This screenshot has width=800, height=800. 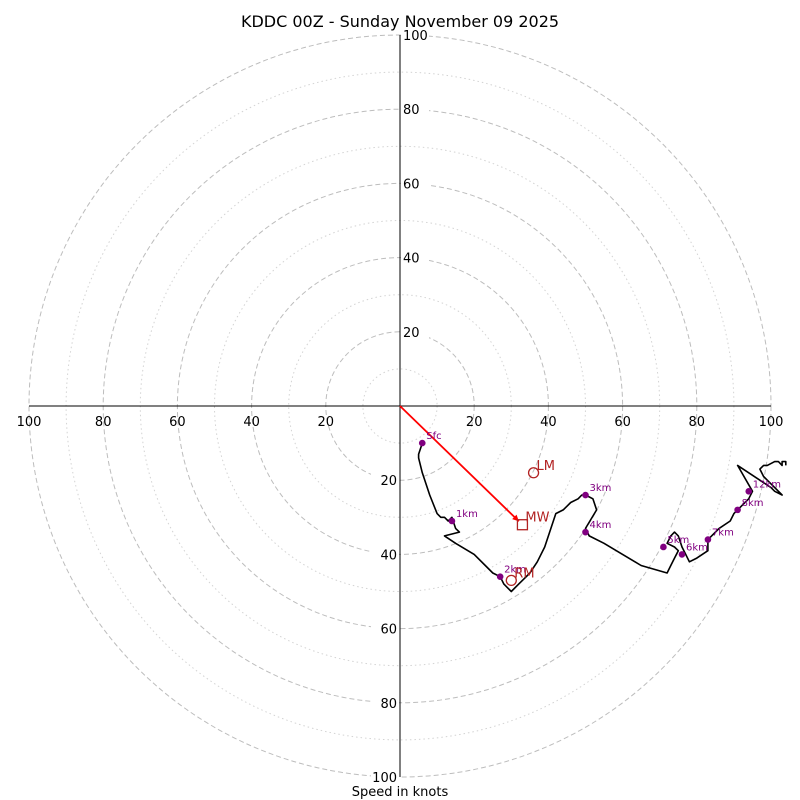 What do you see at coordinates (697, 547) in the screenshot?
I see `height-label-6km: 6km` at bounding box center [697, 547].